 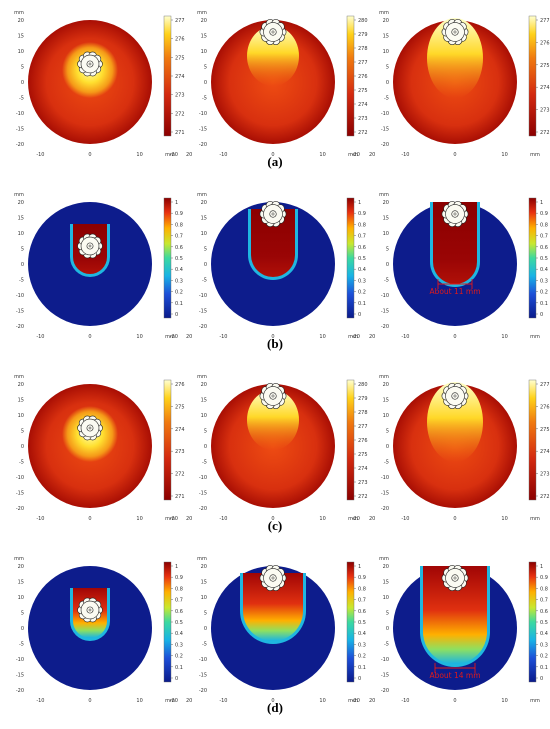 What do you see at coordinates (454, 675) in the screenshot?
I see `dimension-label: About 14 mm` at bounding box center [454, 675].